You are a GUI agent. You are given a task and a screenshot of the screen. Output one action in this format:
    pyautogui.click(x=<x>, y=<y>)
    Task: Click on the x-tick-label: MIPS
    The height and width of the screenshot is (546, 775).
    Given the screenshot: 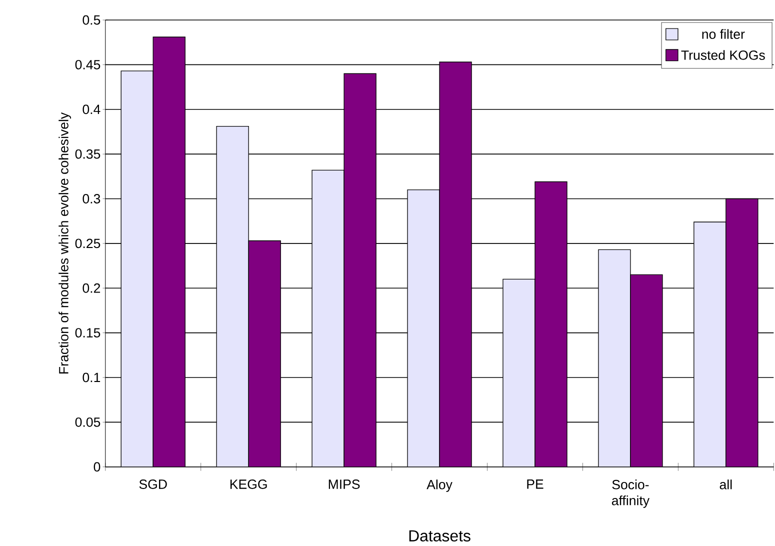 What is the action you would take?
    pyautogui.click(x=344, y=485)
    